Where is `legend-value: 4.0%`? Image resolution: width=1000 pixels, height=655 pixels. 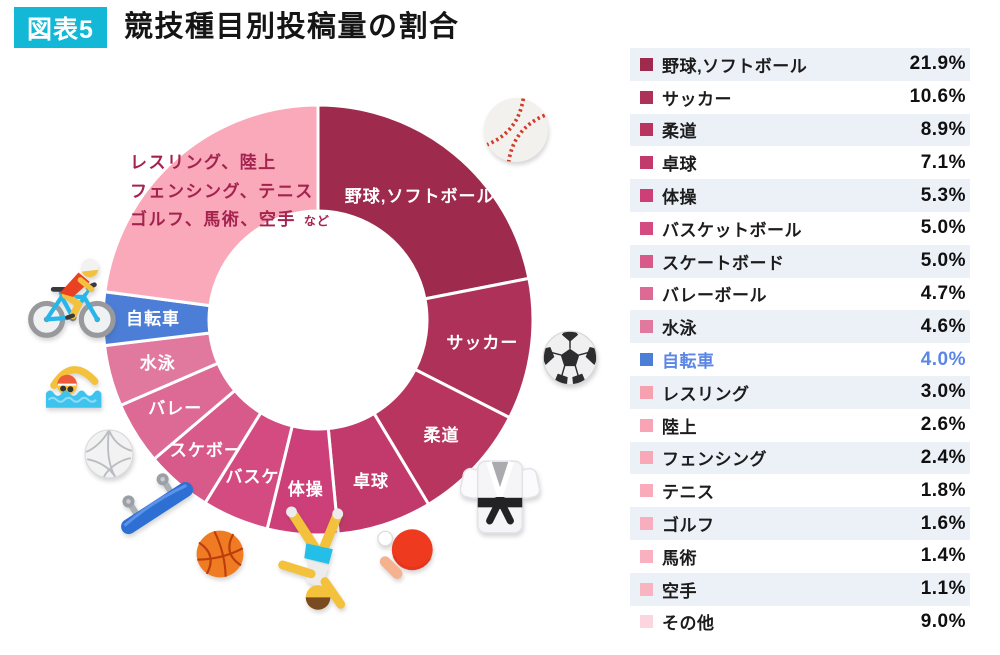
legend-value: 4.0% is located at coordinates (943, 359).